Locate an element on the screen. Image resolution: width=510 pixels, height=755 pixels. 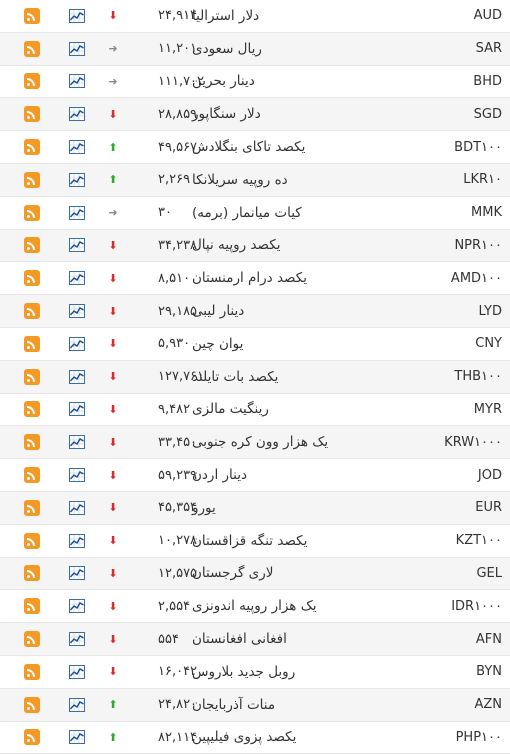
currency-row: ⬆ ۲,۲۶۹ ده روپیه سریلانکا LKR۱۰ is located at coordinates (255, 180).